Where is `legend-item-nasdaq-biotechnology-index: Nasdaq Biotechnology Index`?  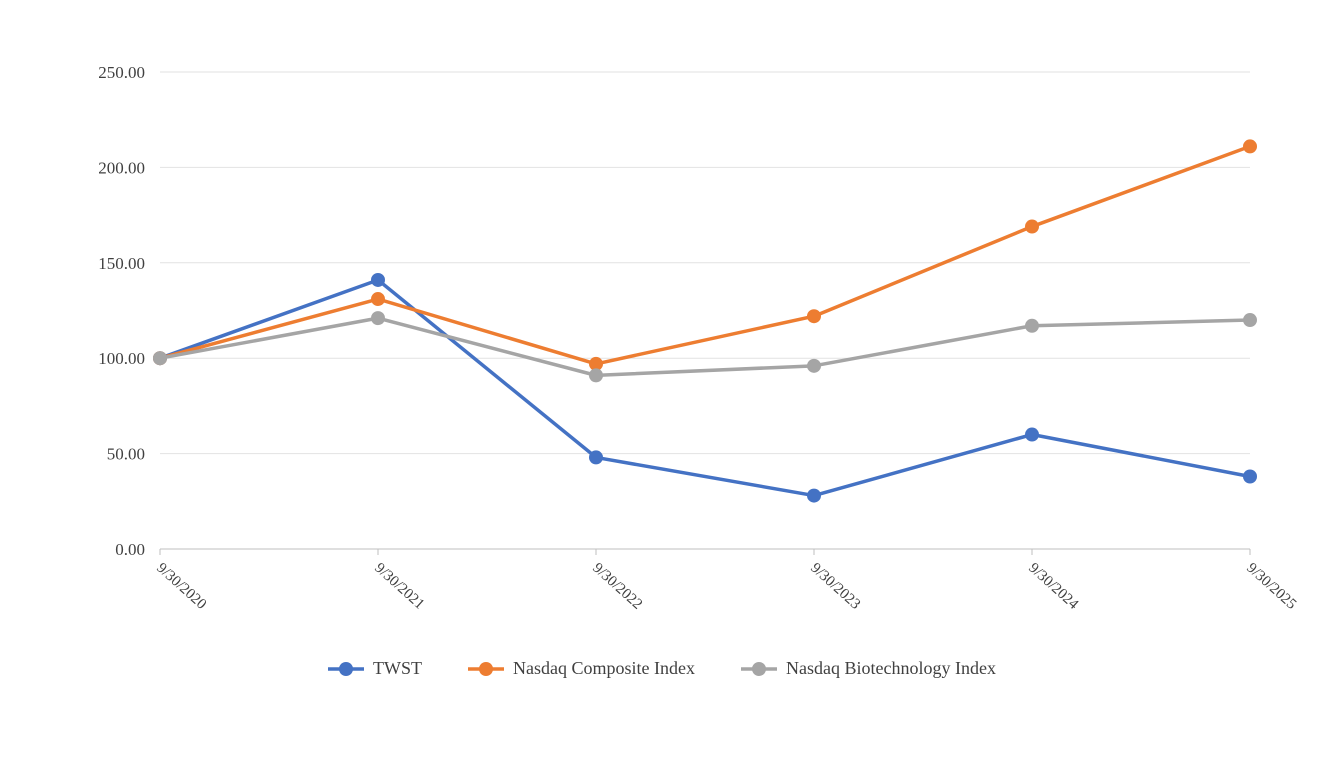
legend-item-nasdaq-biotechnology-index: Nasdaq Biotechnology Index is located at coordinates (868, 668).